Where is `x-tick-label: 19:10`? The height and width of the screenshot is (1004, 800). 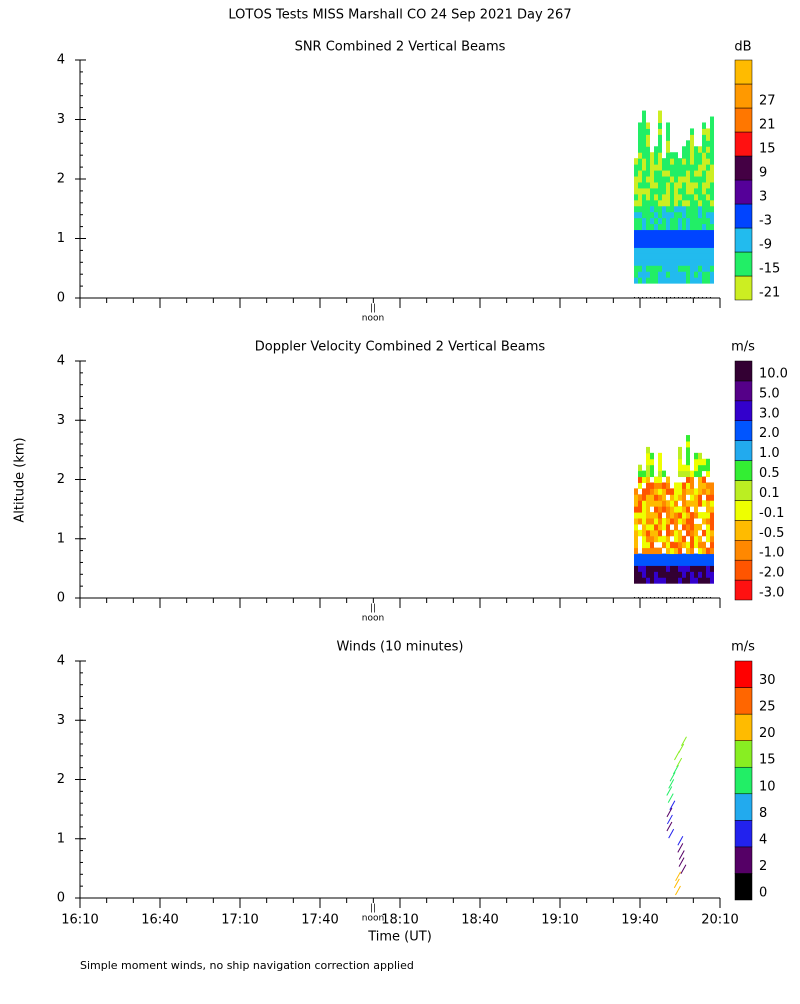
x-tick-label: 19:10 is located at coordinates (559, 920).